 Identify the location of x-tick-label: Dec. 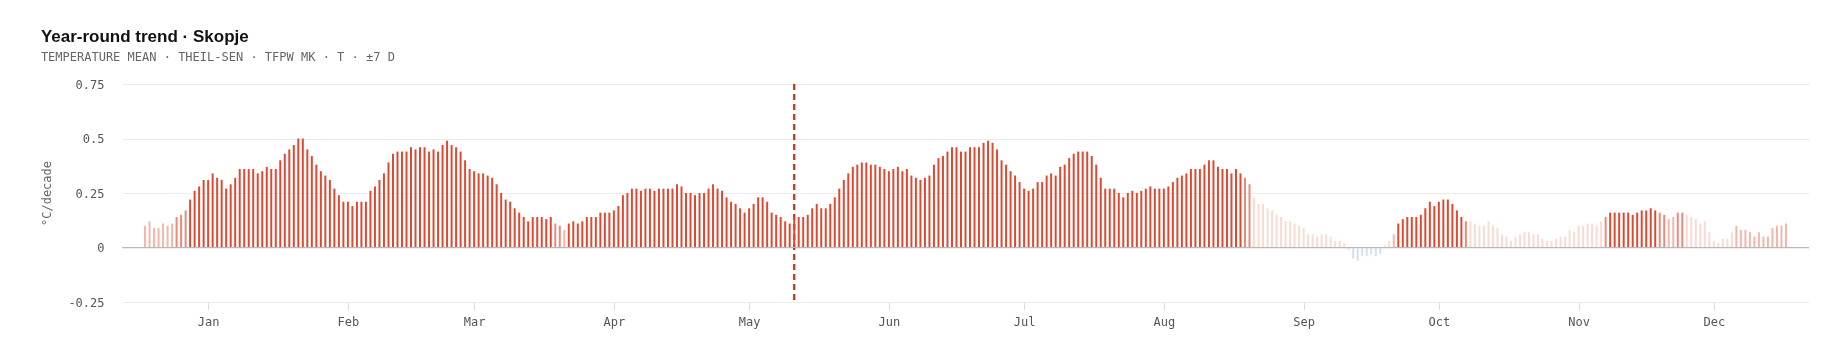
(1714, 321).